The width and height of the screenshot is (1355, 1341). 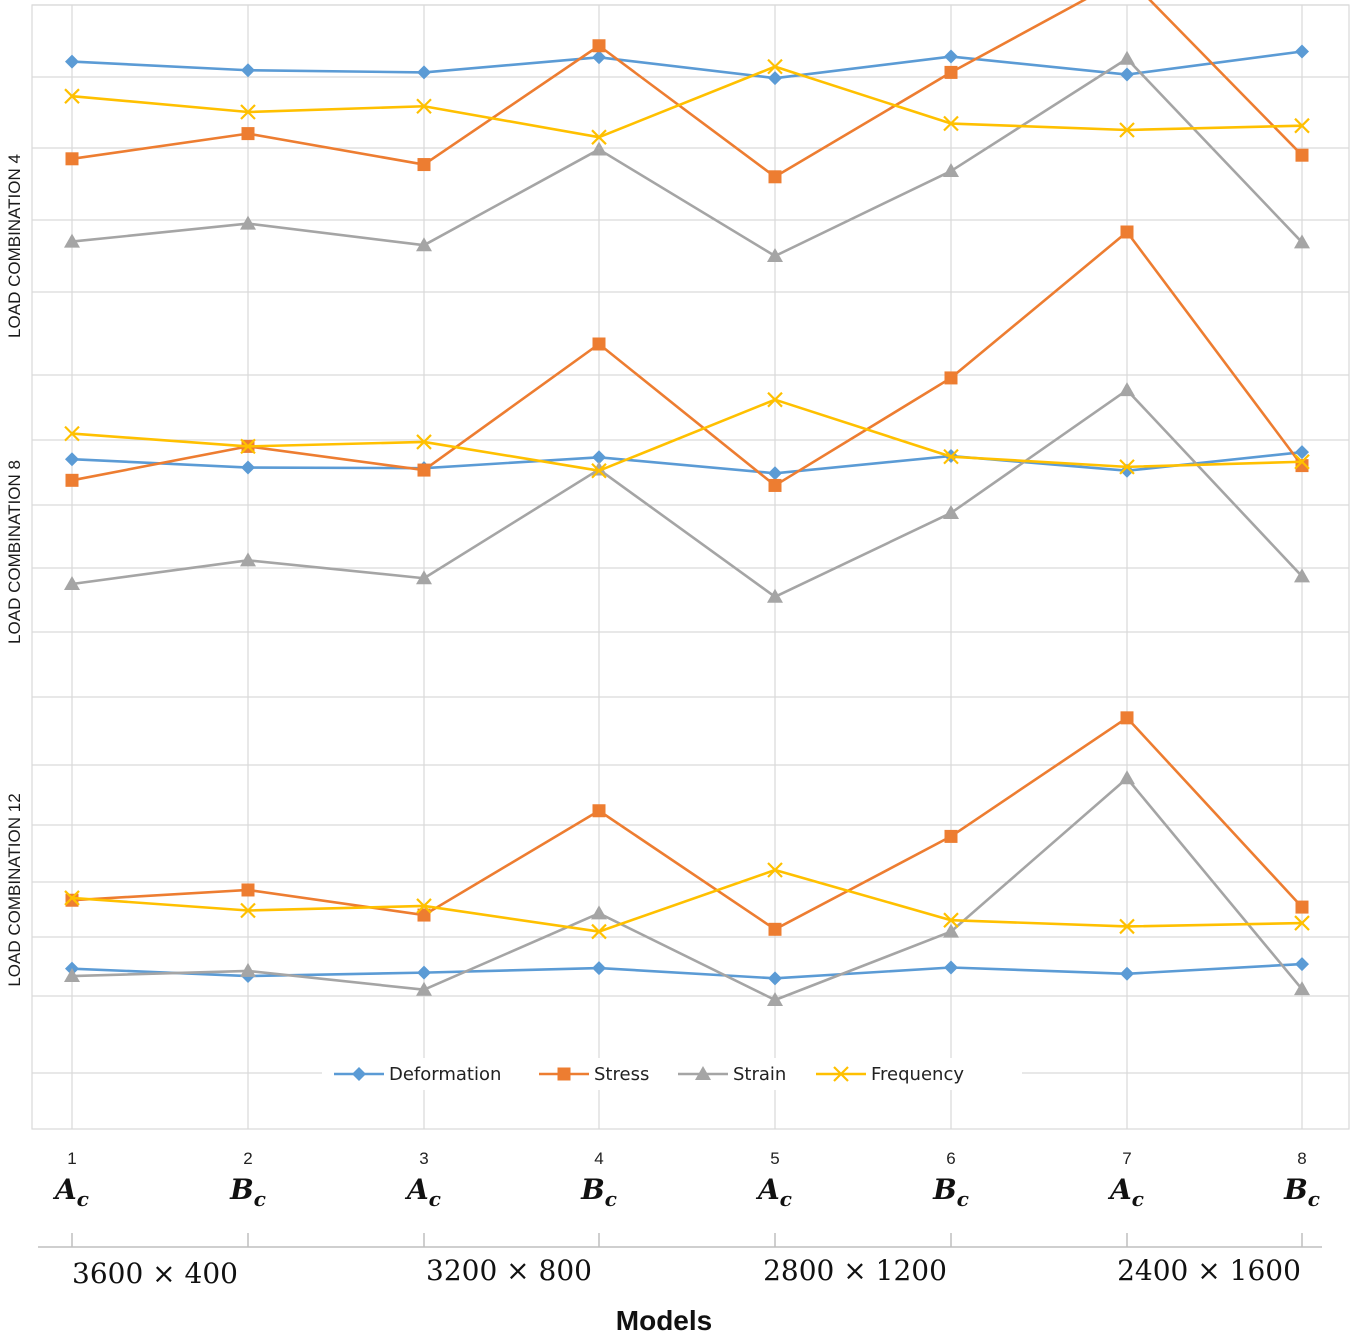 I want to click on x-tick-label: 7, so click(x=1126, y=1158).